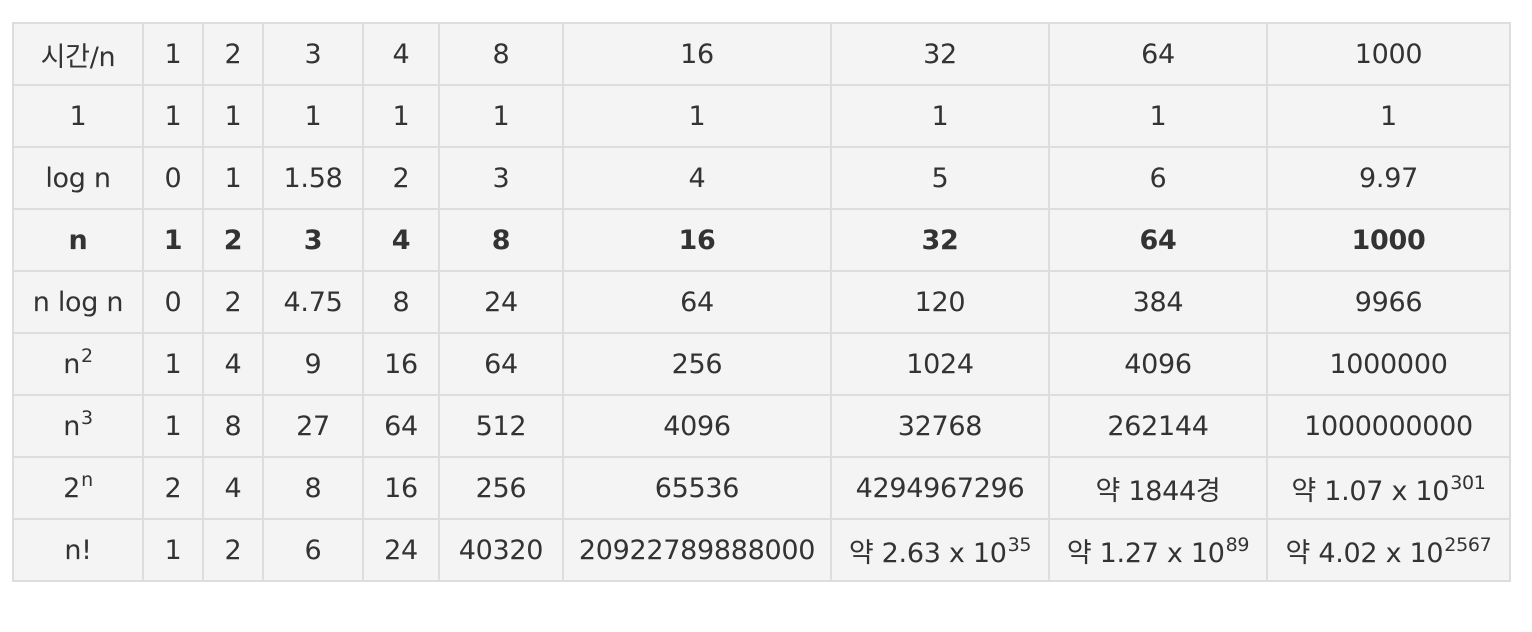  I want to click on column-header-cell: 3, so click(313, 54).